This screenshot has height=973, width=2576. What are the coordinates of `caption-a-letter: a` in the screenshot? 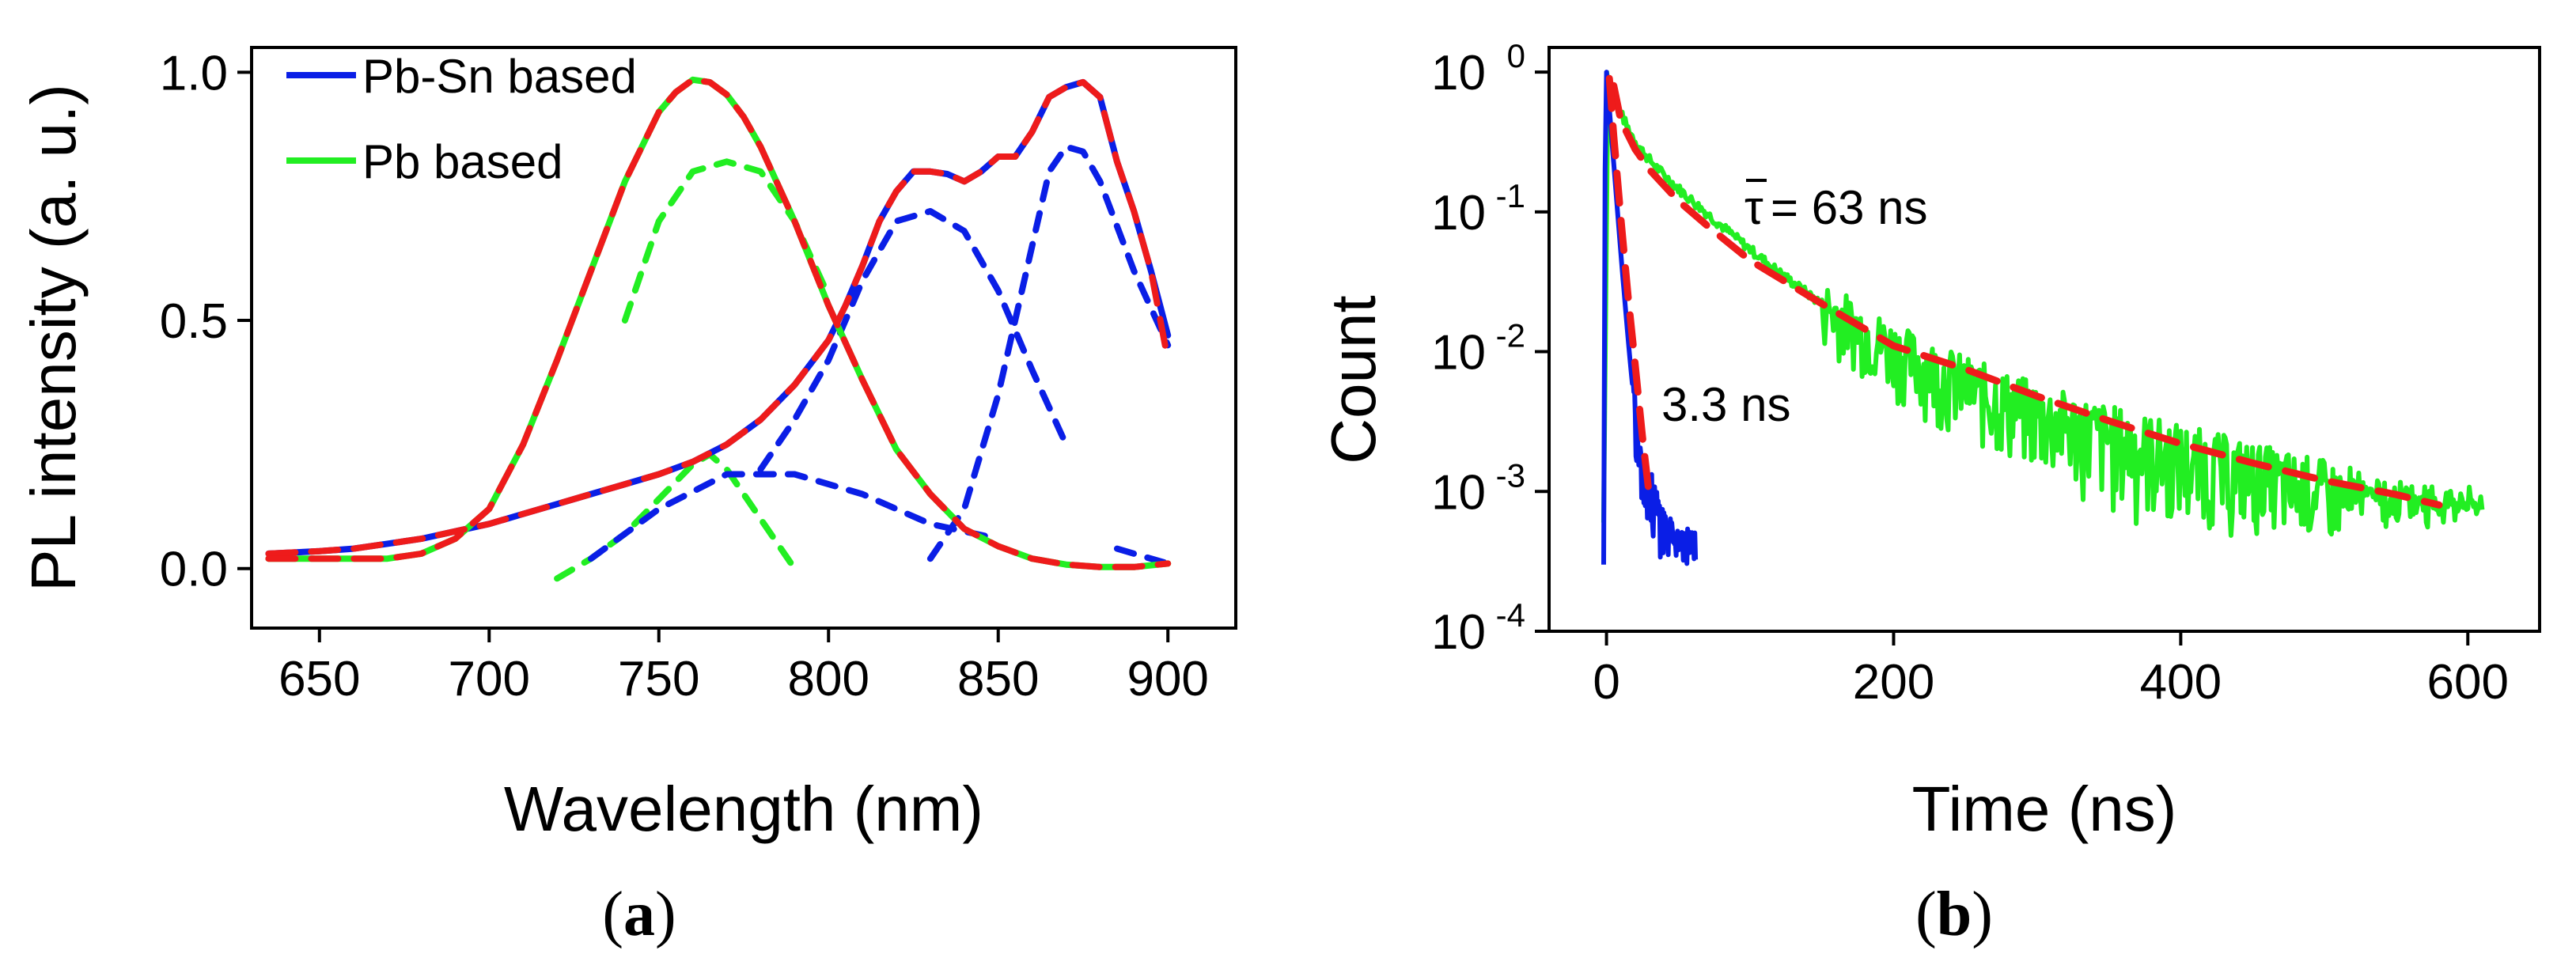 It's located at (639, 914).